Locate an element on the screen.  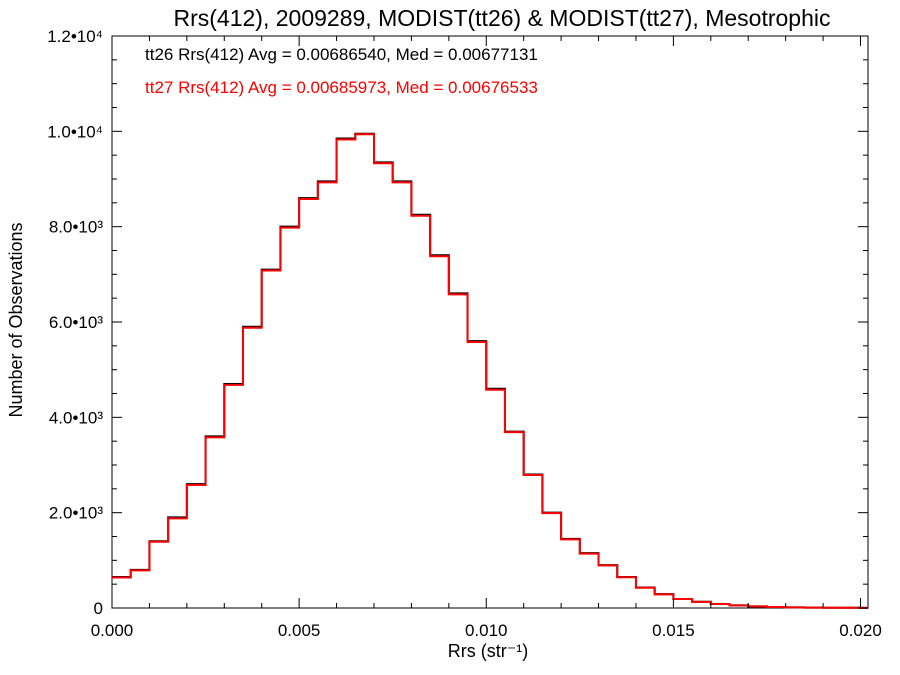
x-tick-label: 0.005 is located at coordinates (299, 630).